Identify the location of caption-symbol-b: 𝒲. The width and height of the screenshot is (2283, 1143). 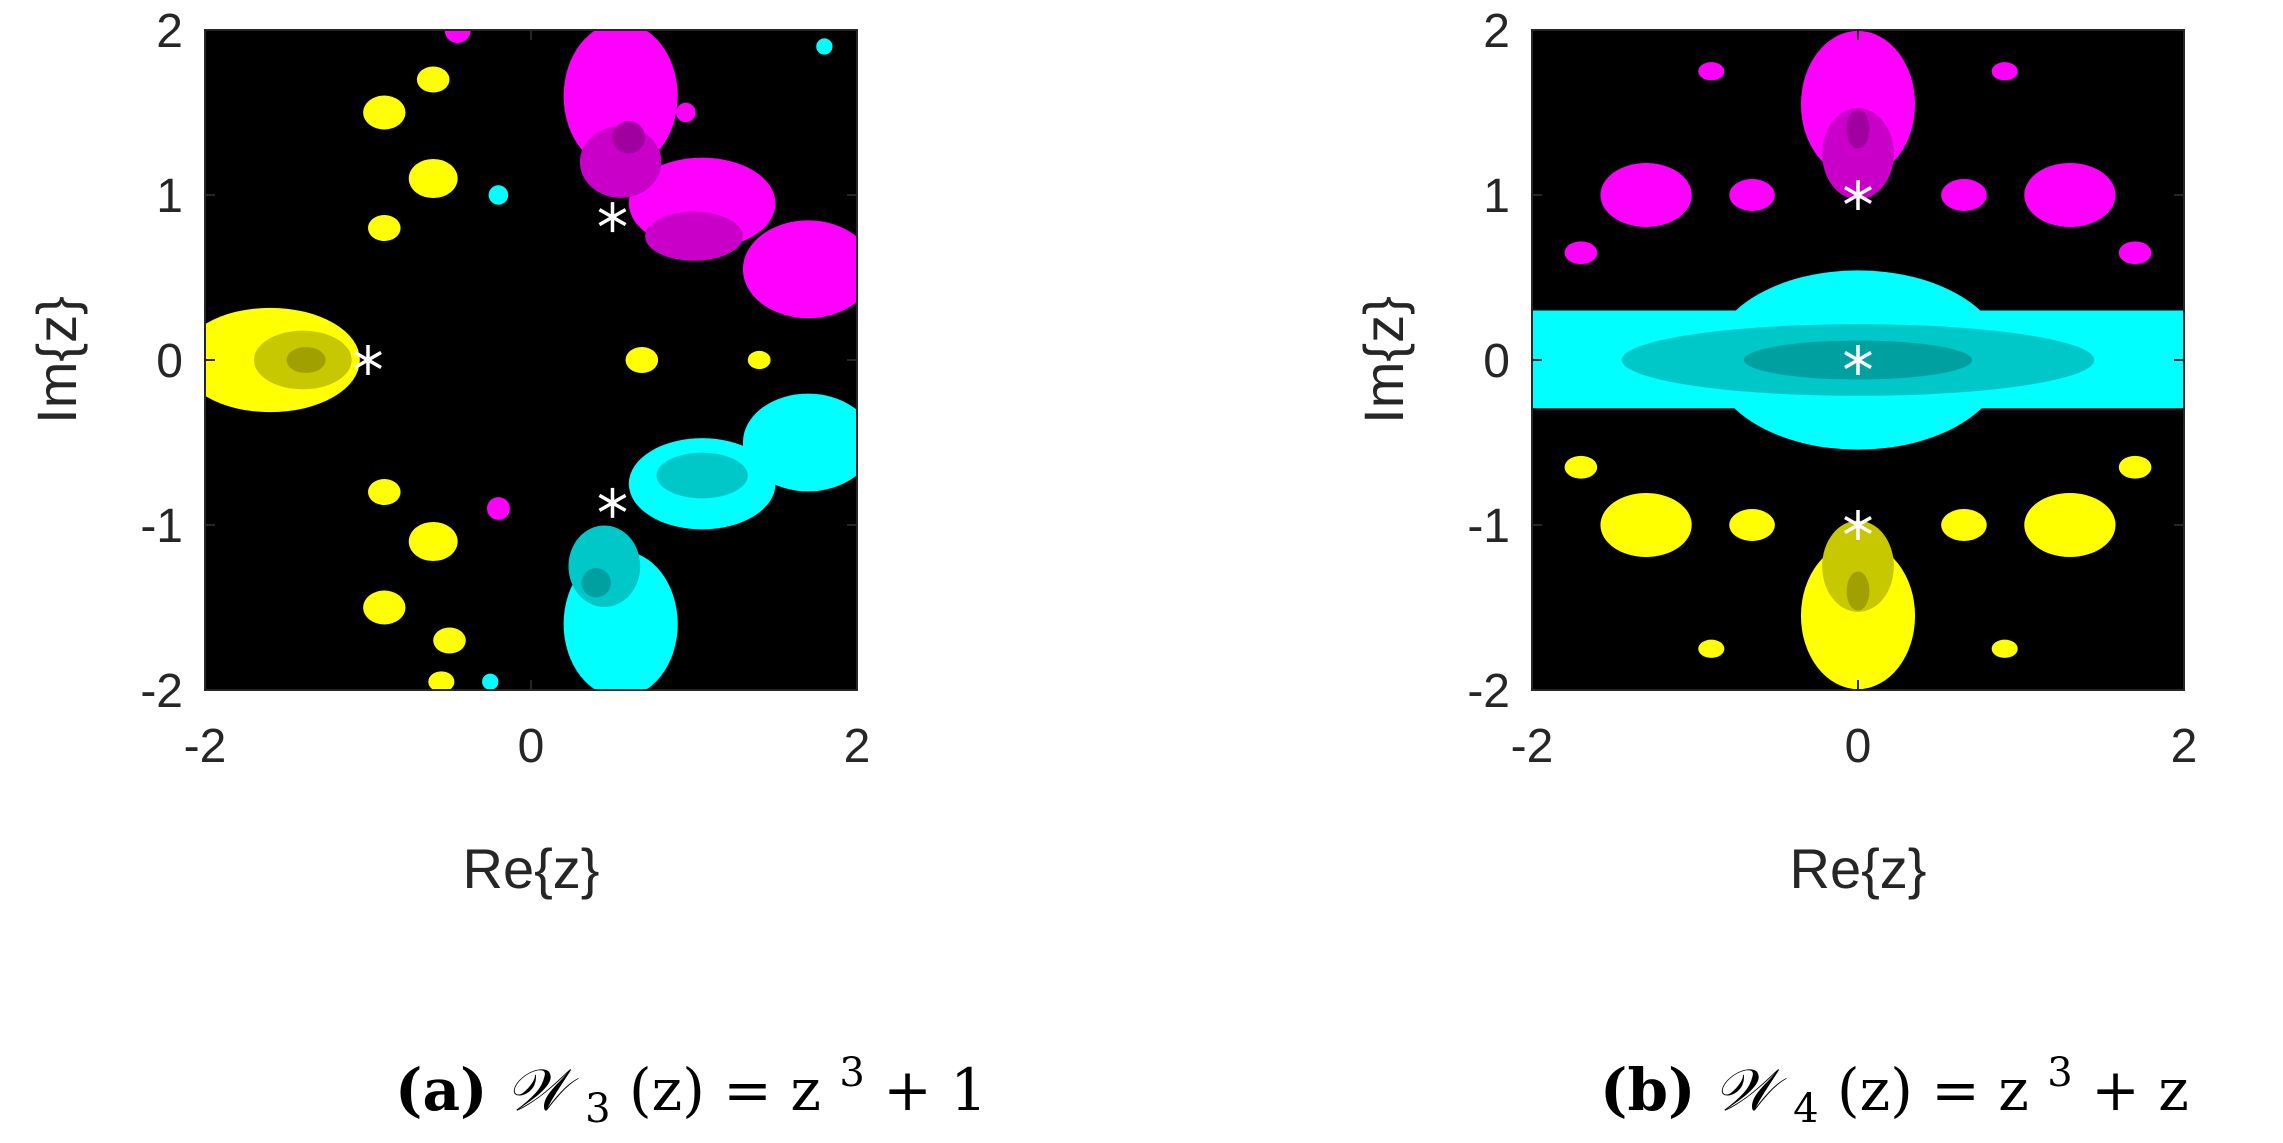
(1750, 1090).